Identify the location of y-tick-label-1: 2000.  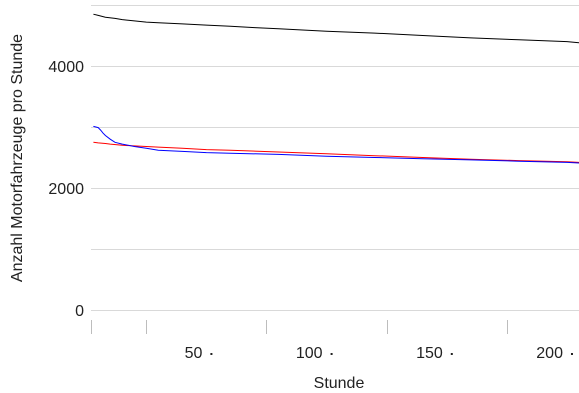
(66, 189).